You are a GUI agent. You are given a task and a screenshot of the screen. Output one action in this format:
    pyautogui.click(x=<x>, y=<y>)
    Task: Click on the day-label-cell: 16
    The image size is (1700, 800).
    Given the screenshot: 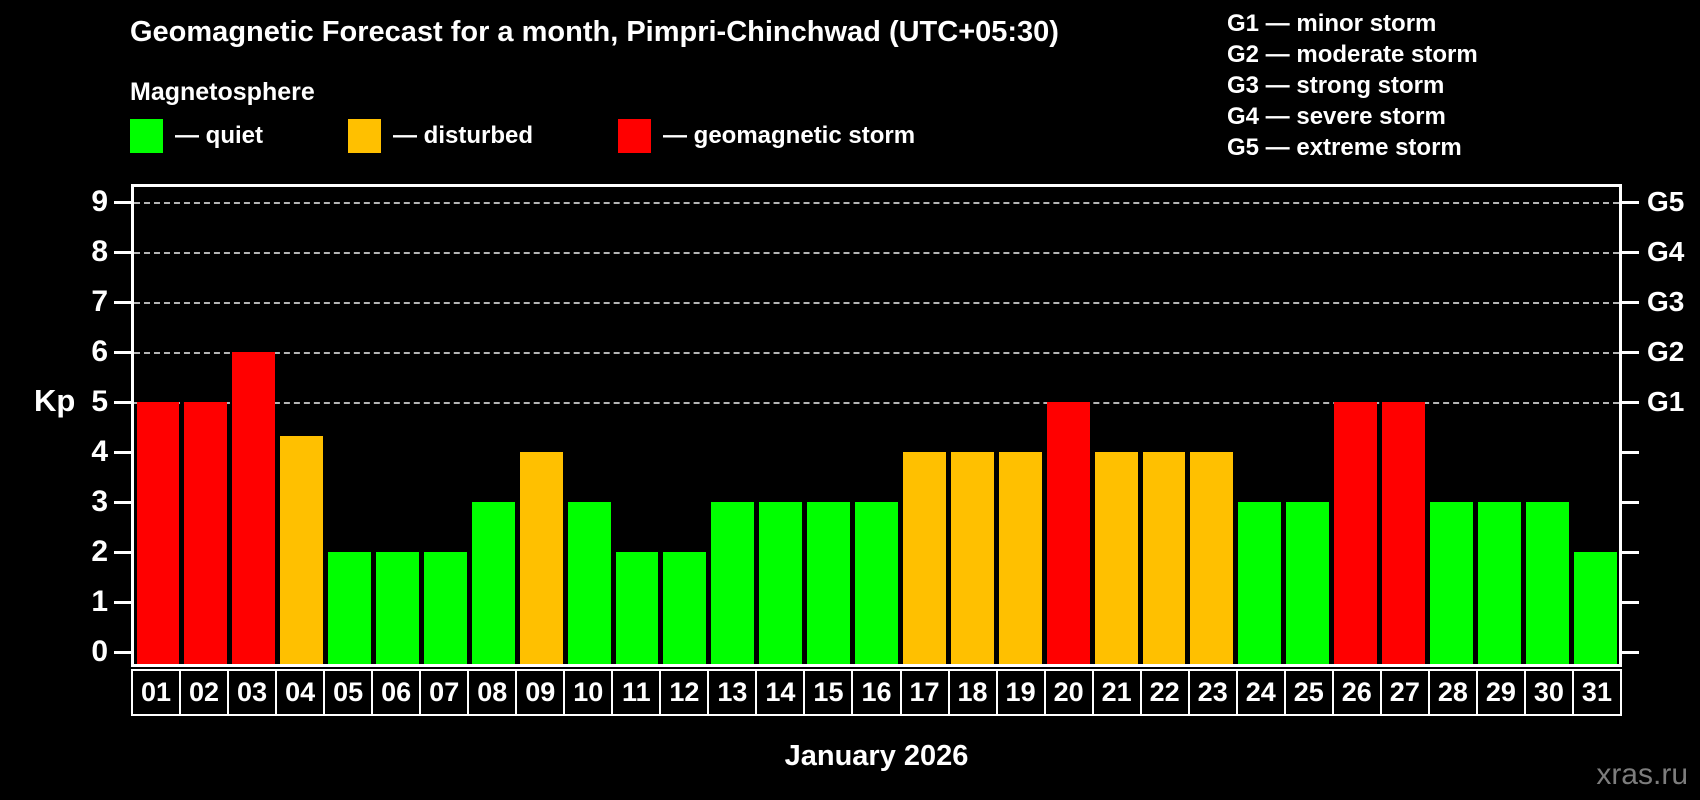 What is the action you would take?
    pyautogui.click(x=876, y=692)
    